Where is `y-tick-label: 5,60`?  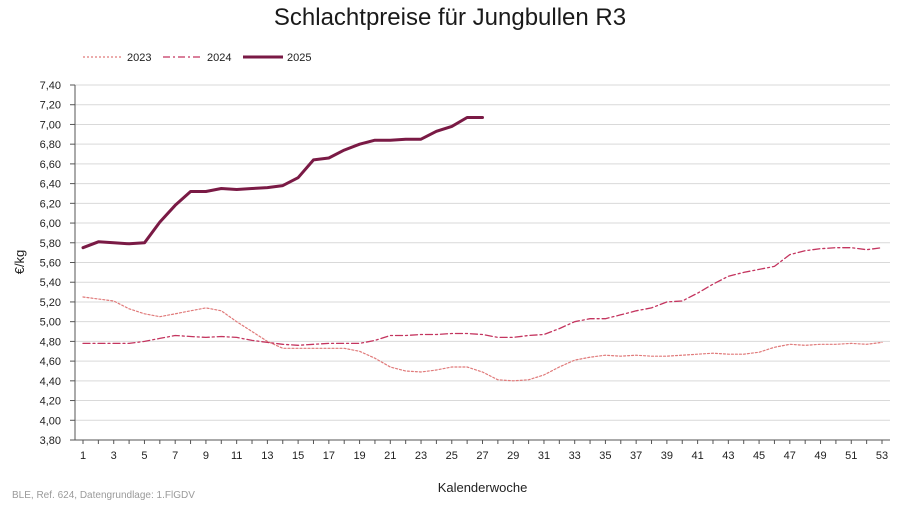 y-tick-label: 5,60 is located at coordinates (50, 264).